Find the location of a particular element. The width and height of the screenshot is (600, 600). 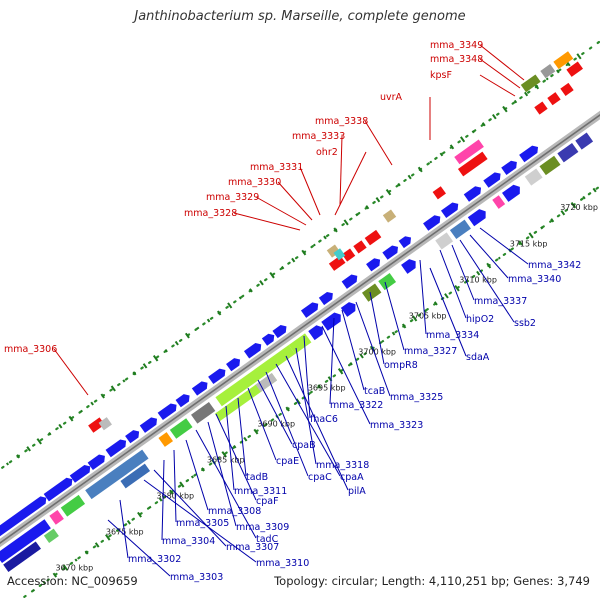

lower-feature-label: mma_3322 is located at coordinates (356, 405).